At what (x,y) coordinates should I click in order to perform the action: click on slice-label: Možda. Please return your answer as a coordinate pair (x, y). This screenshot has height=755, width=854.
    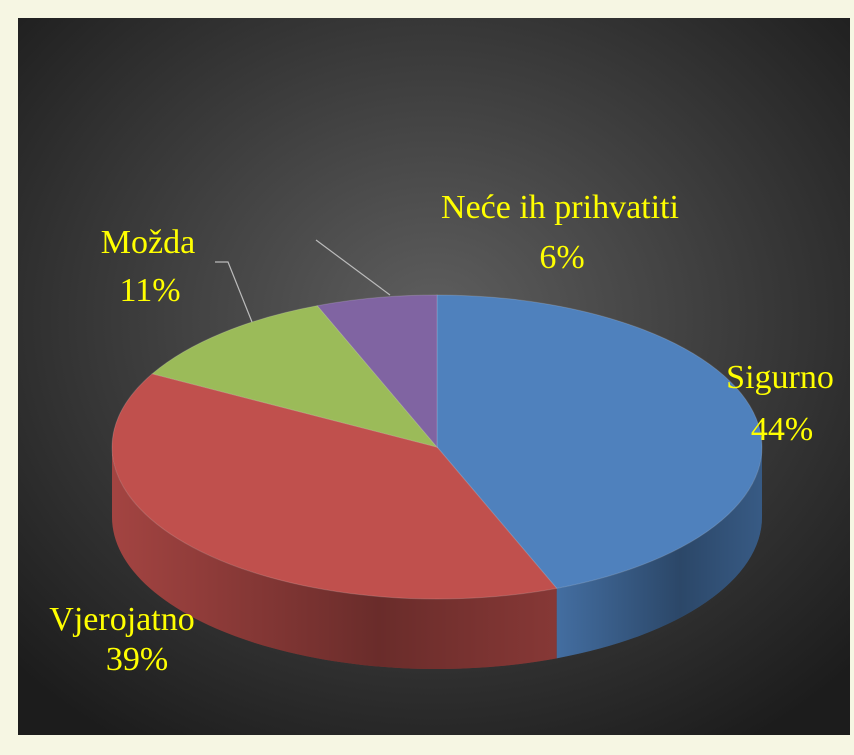
    Looking at the image, I should click on (148, 242).